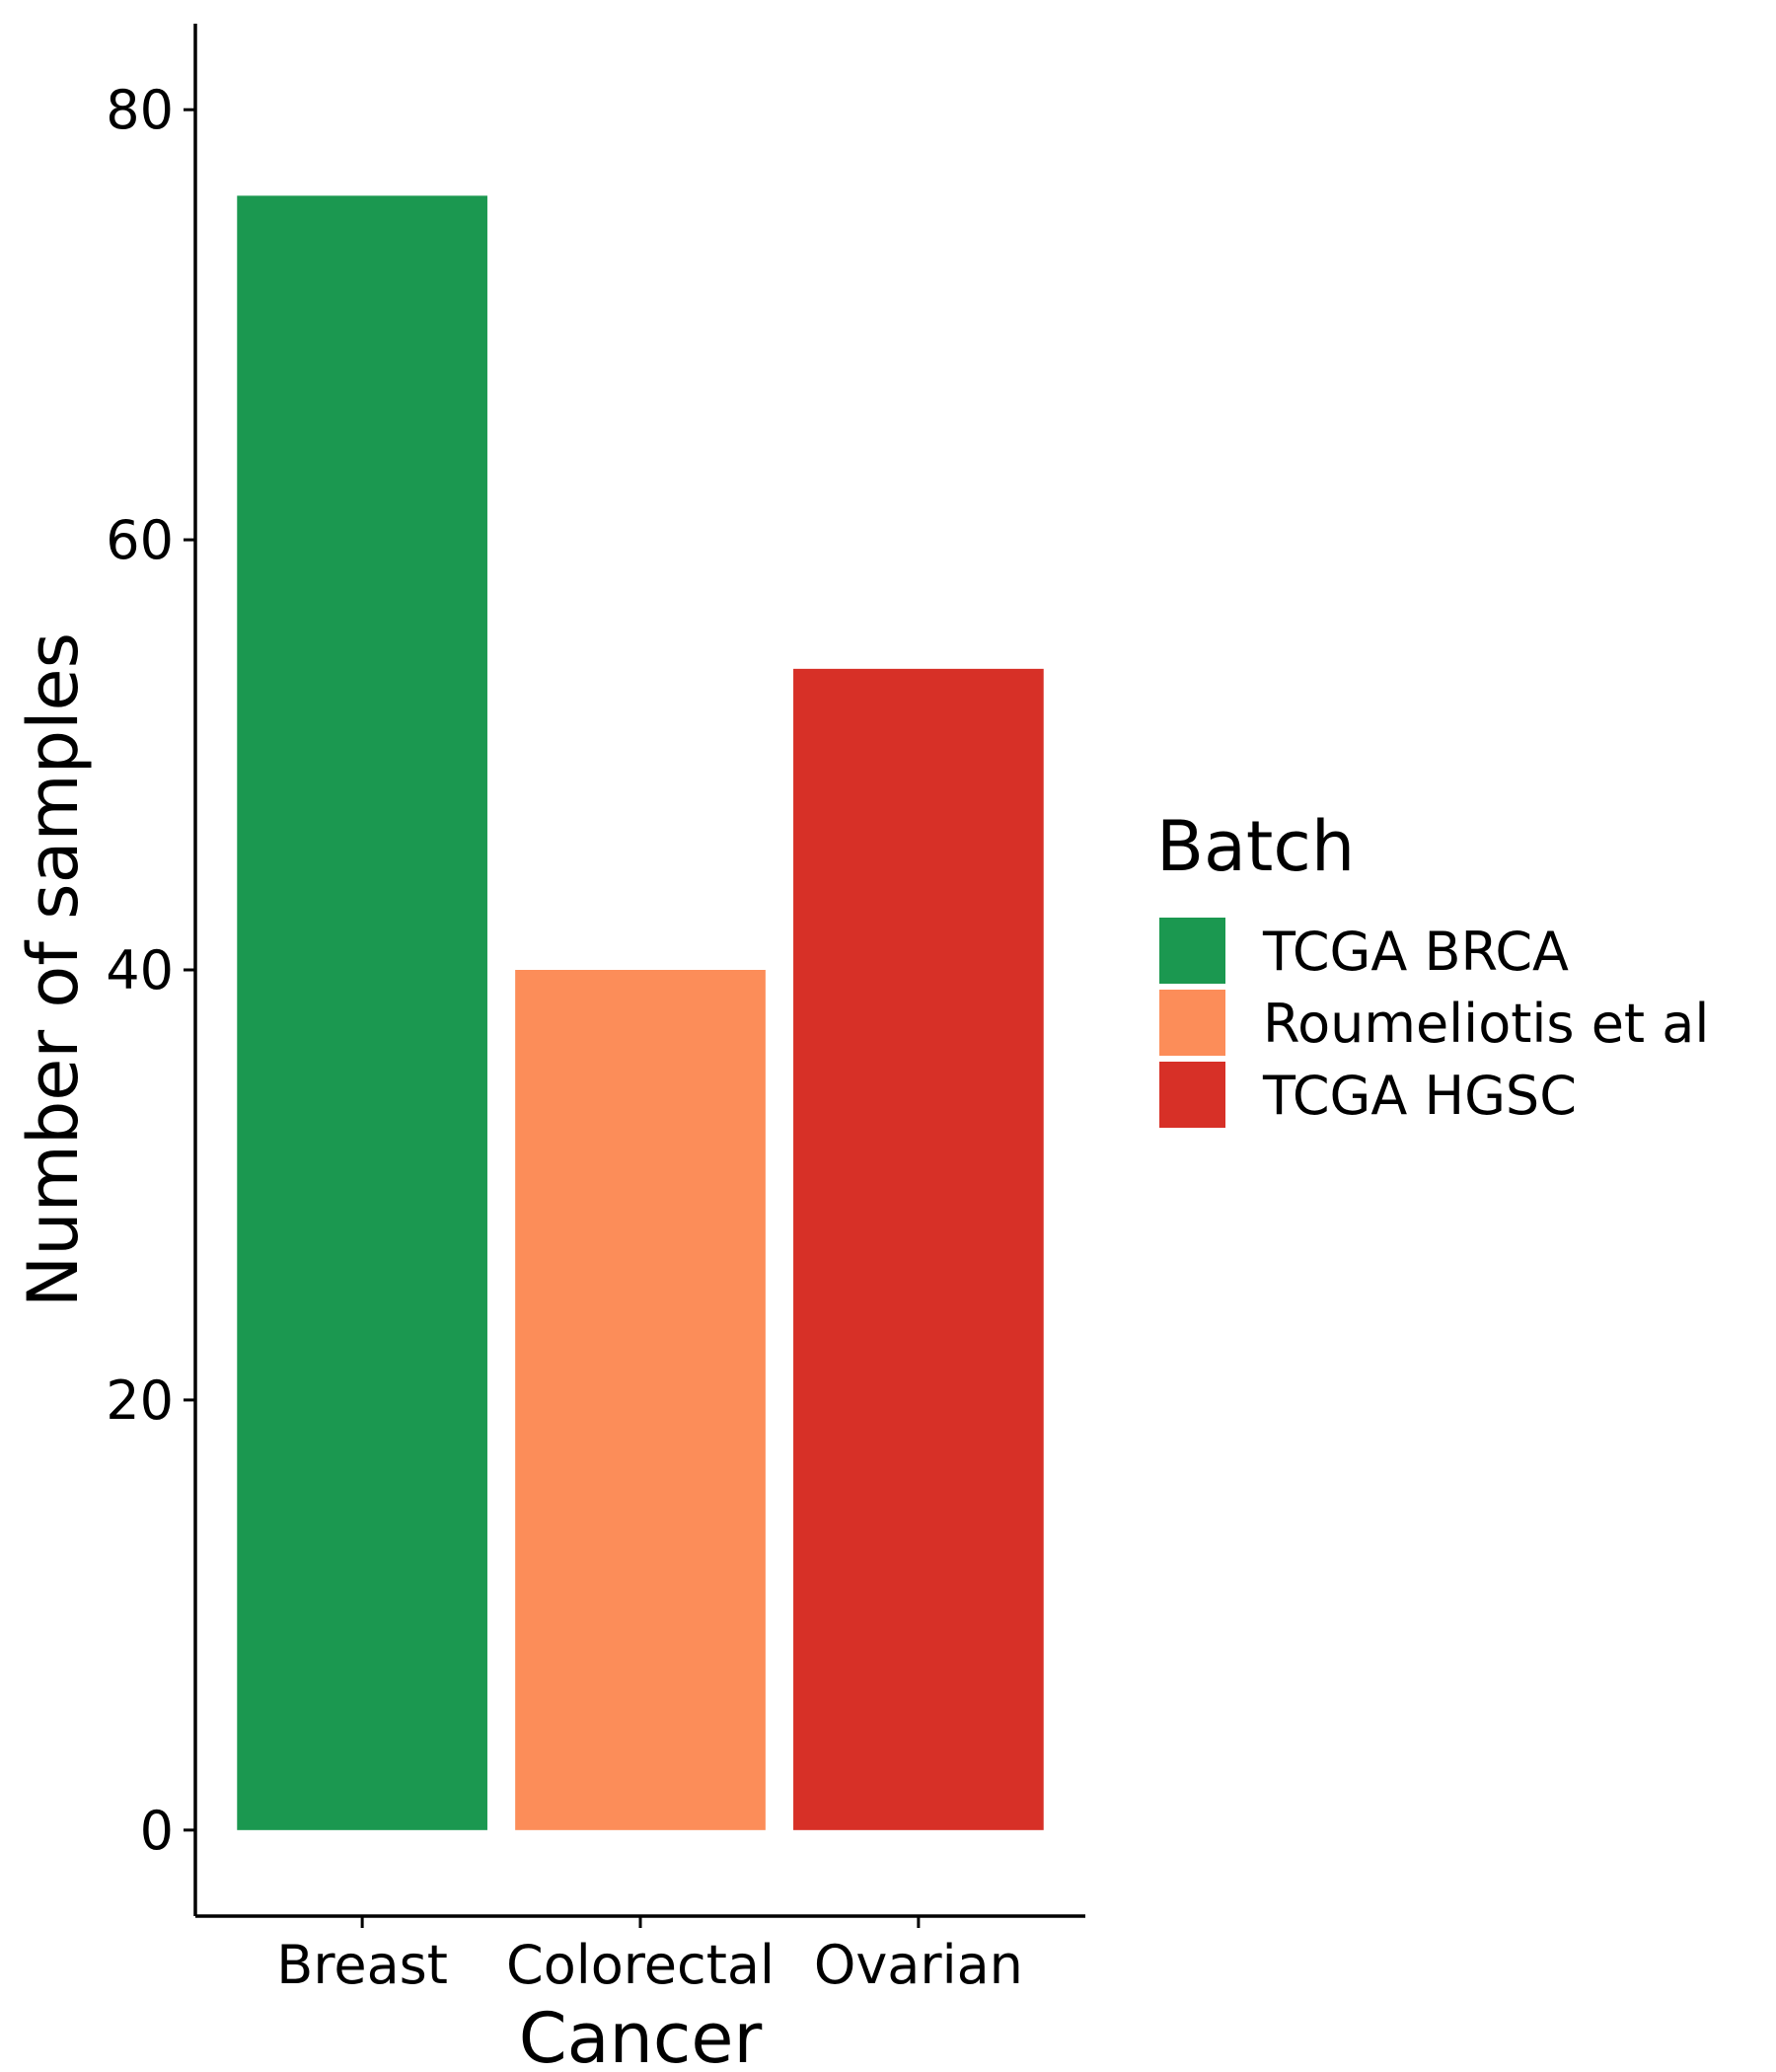  What do you see at coordinates (641, 2035) in the screenshot?
I see `x-axis-title: Cancer` at bounding box center [641, 2035].